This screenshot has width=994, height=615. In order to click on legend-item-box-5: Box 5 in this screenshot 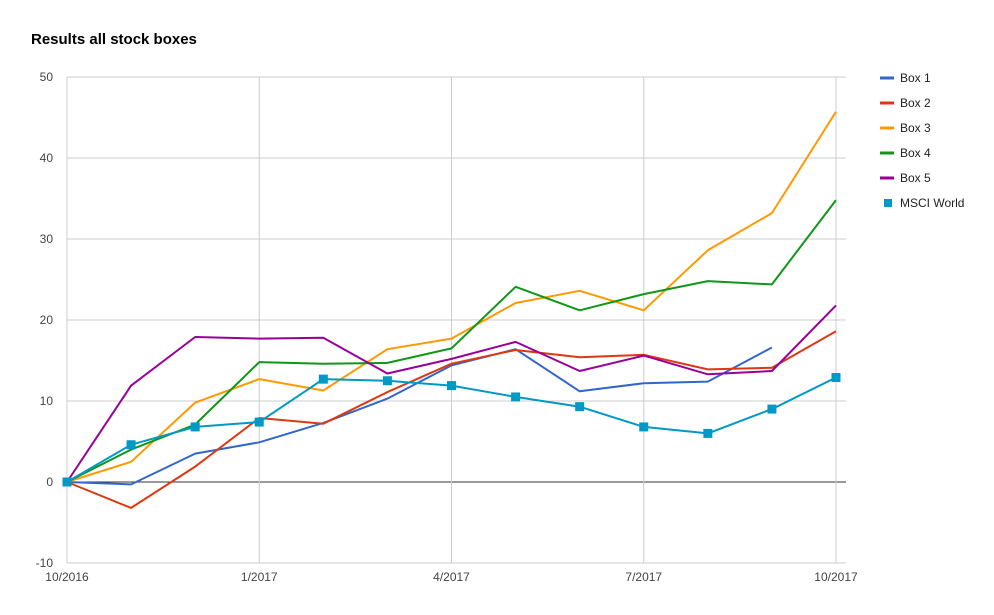, I will do `click(905, 178)`.